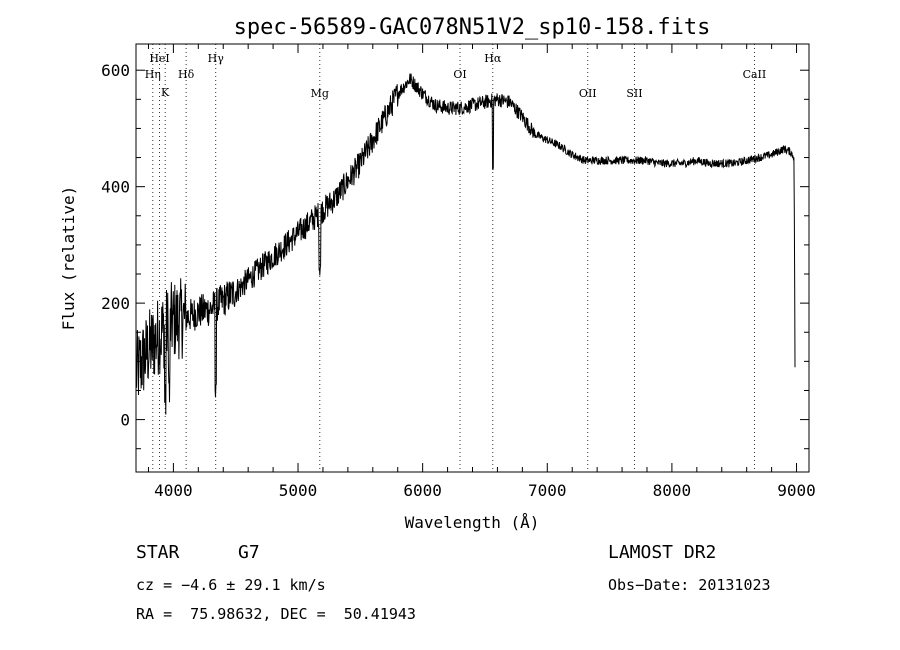  What do you see at coordinates (298, 490) in the screenshot?
I see `x-tick-label: 5000` at bounding box center [298, 490].